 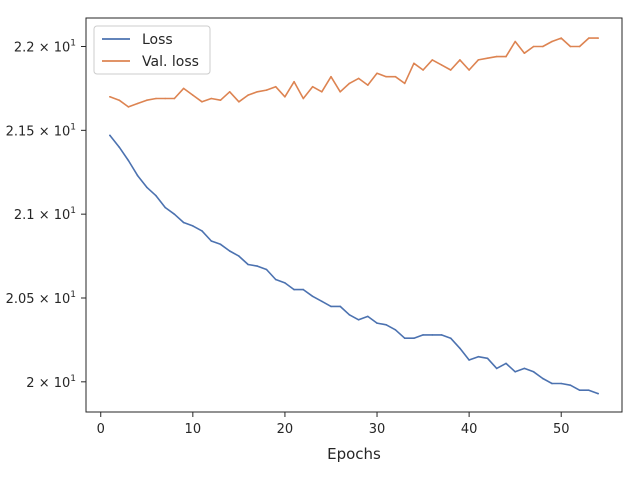 I want to click on x-tick-label: 20, so click(x=285, y=429).